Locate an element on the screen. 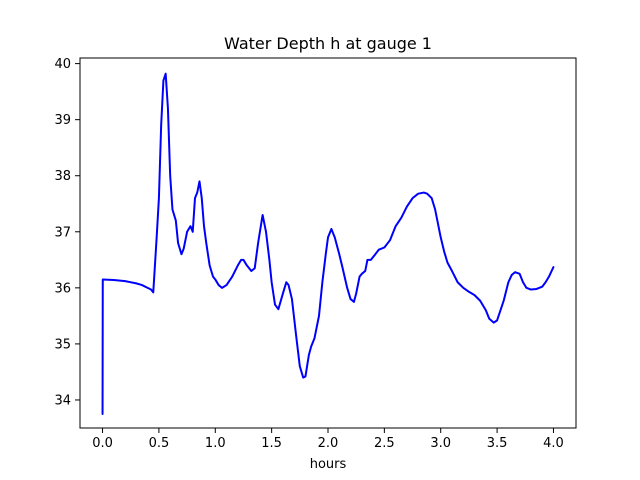  x-tick-label: 0.0 is located at coordinates (102, 443).